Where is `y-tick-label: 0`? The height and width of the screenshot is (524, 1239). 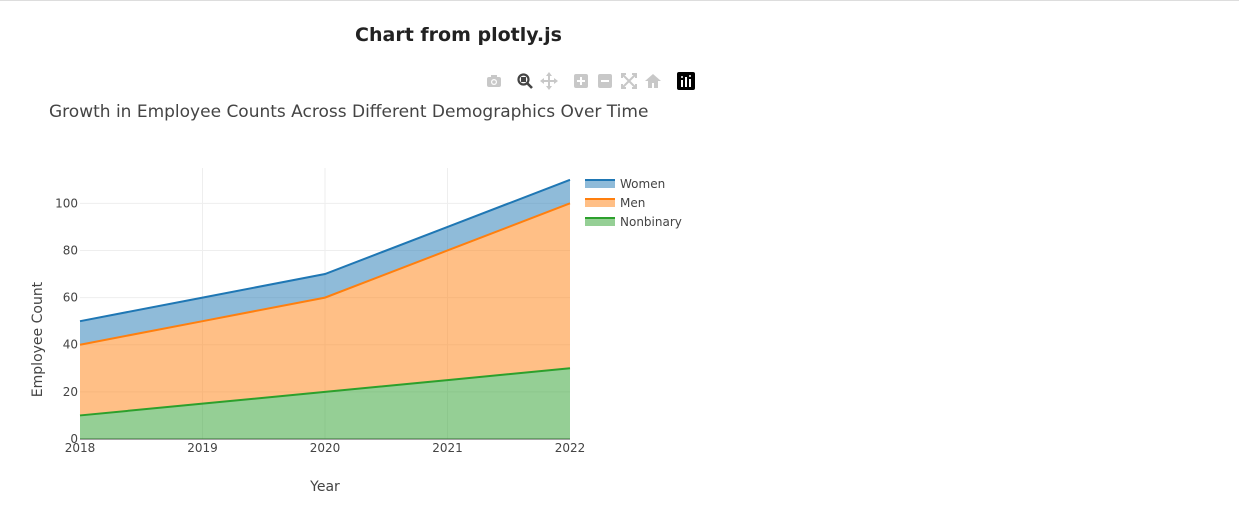
y-tick-label: 0 is located at coordinates (74, 439).